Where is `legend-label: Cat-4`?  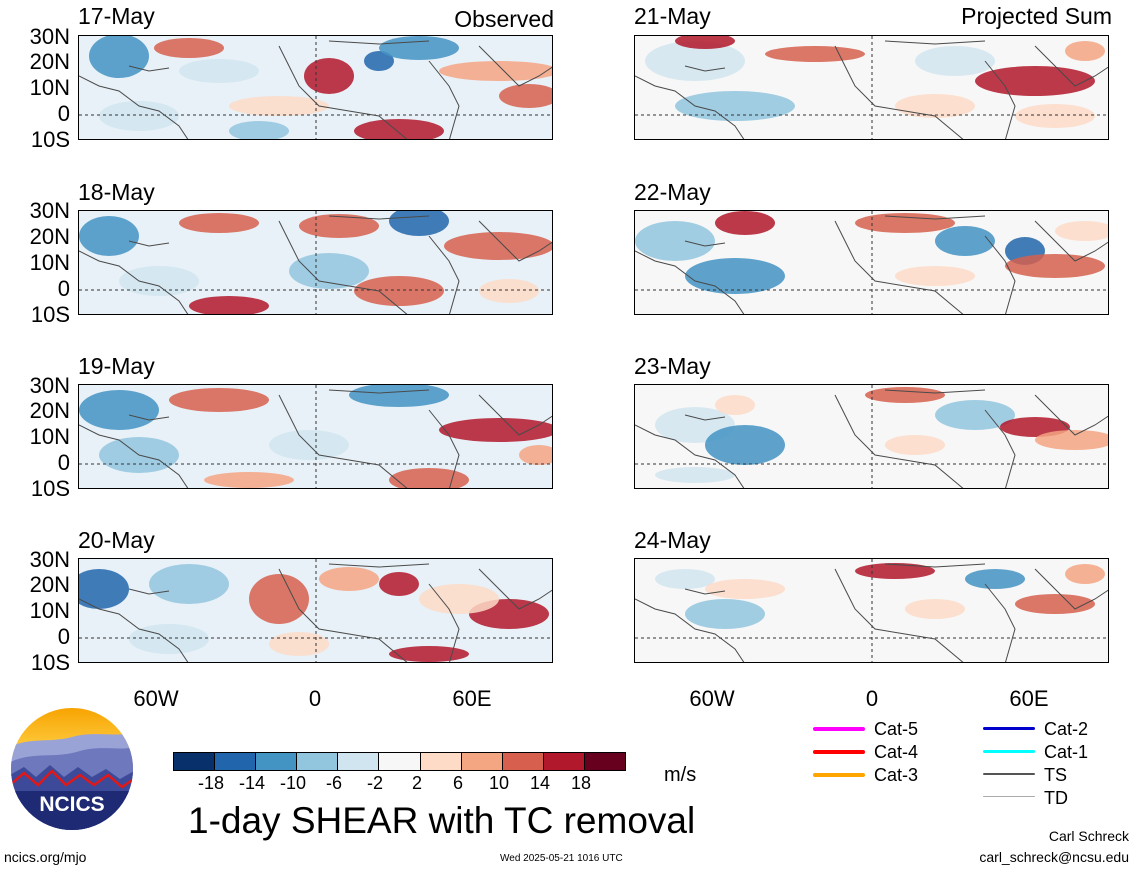 legend-label: Cat-4 is located at coordinates (896, 752).